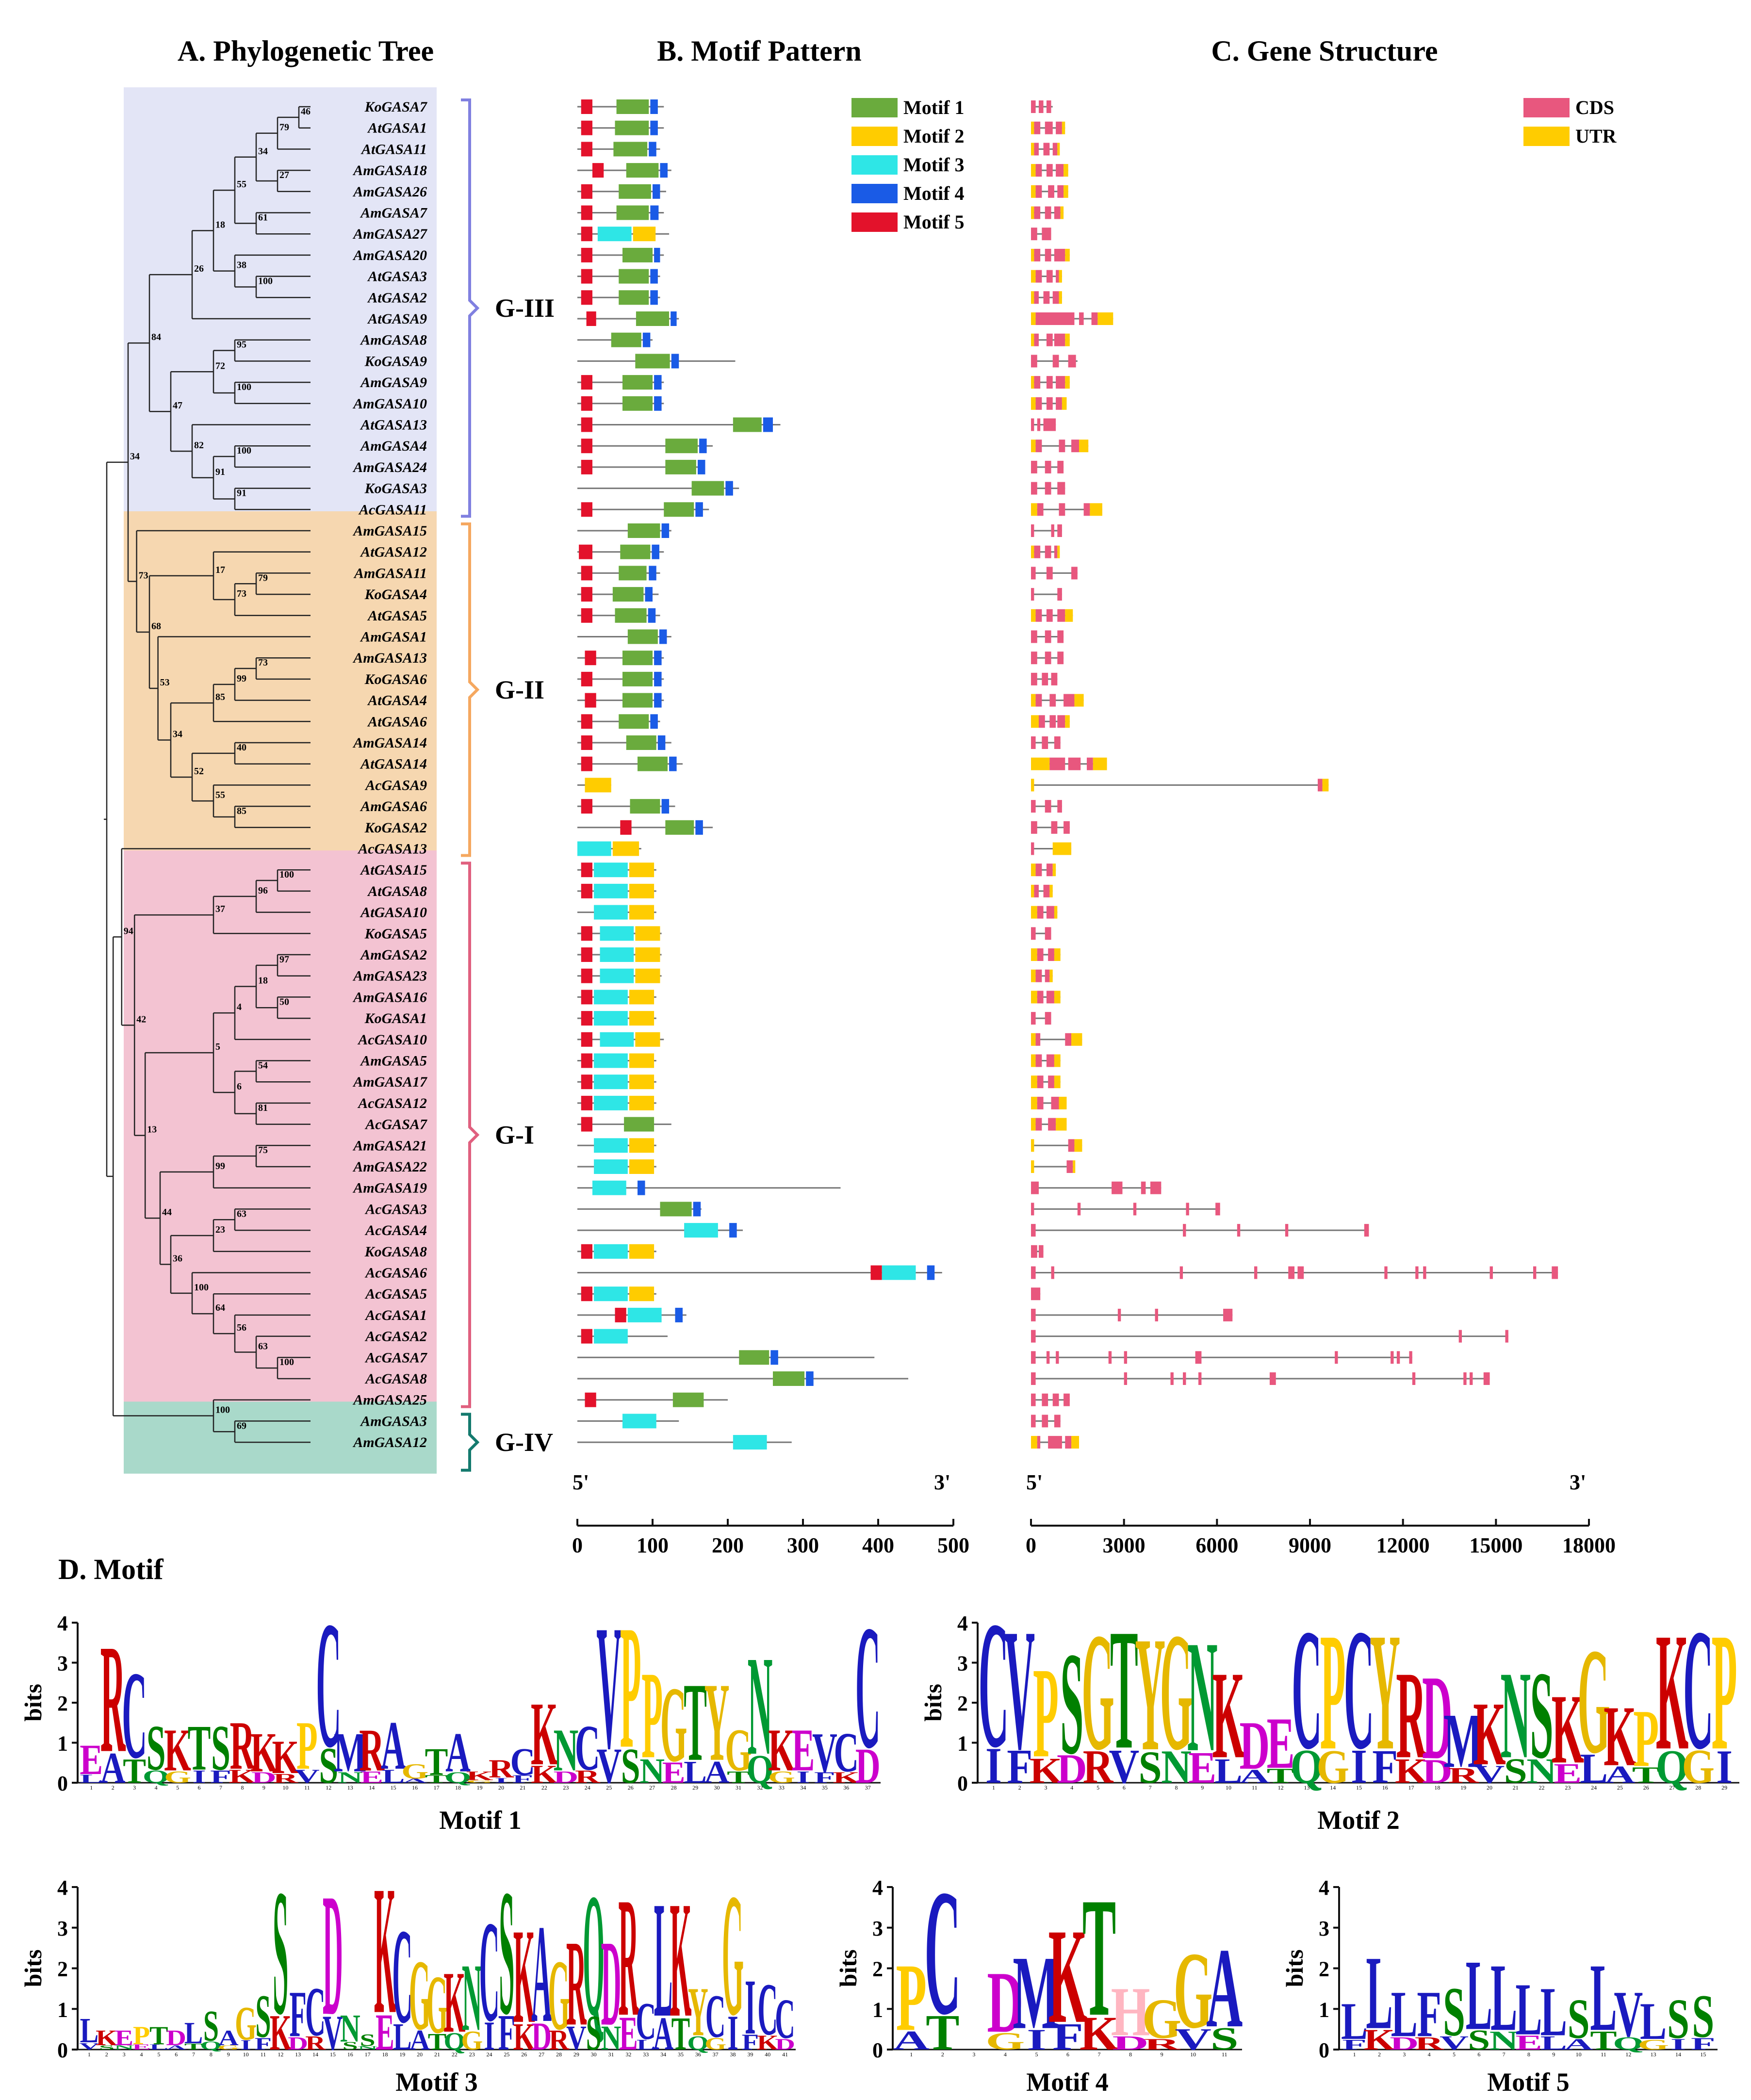  What do you see at coordinates (1385, 1767) in the screenshot?
I see `logo-letter-F: F` at bounding box center [1385, 1767].